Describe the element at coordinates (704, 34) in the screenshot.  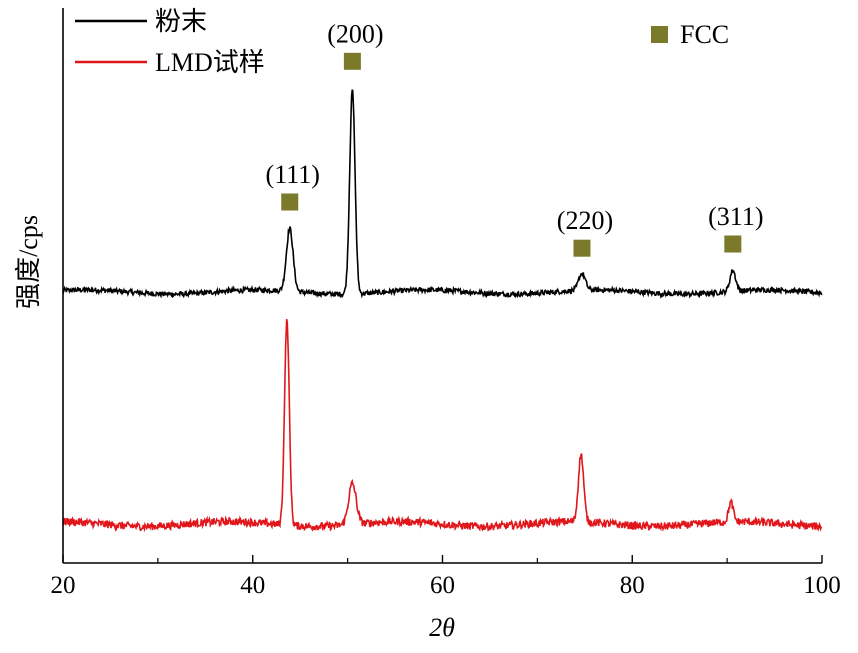
I see `fcc-legend-label: FCC` at that location.